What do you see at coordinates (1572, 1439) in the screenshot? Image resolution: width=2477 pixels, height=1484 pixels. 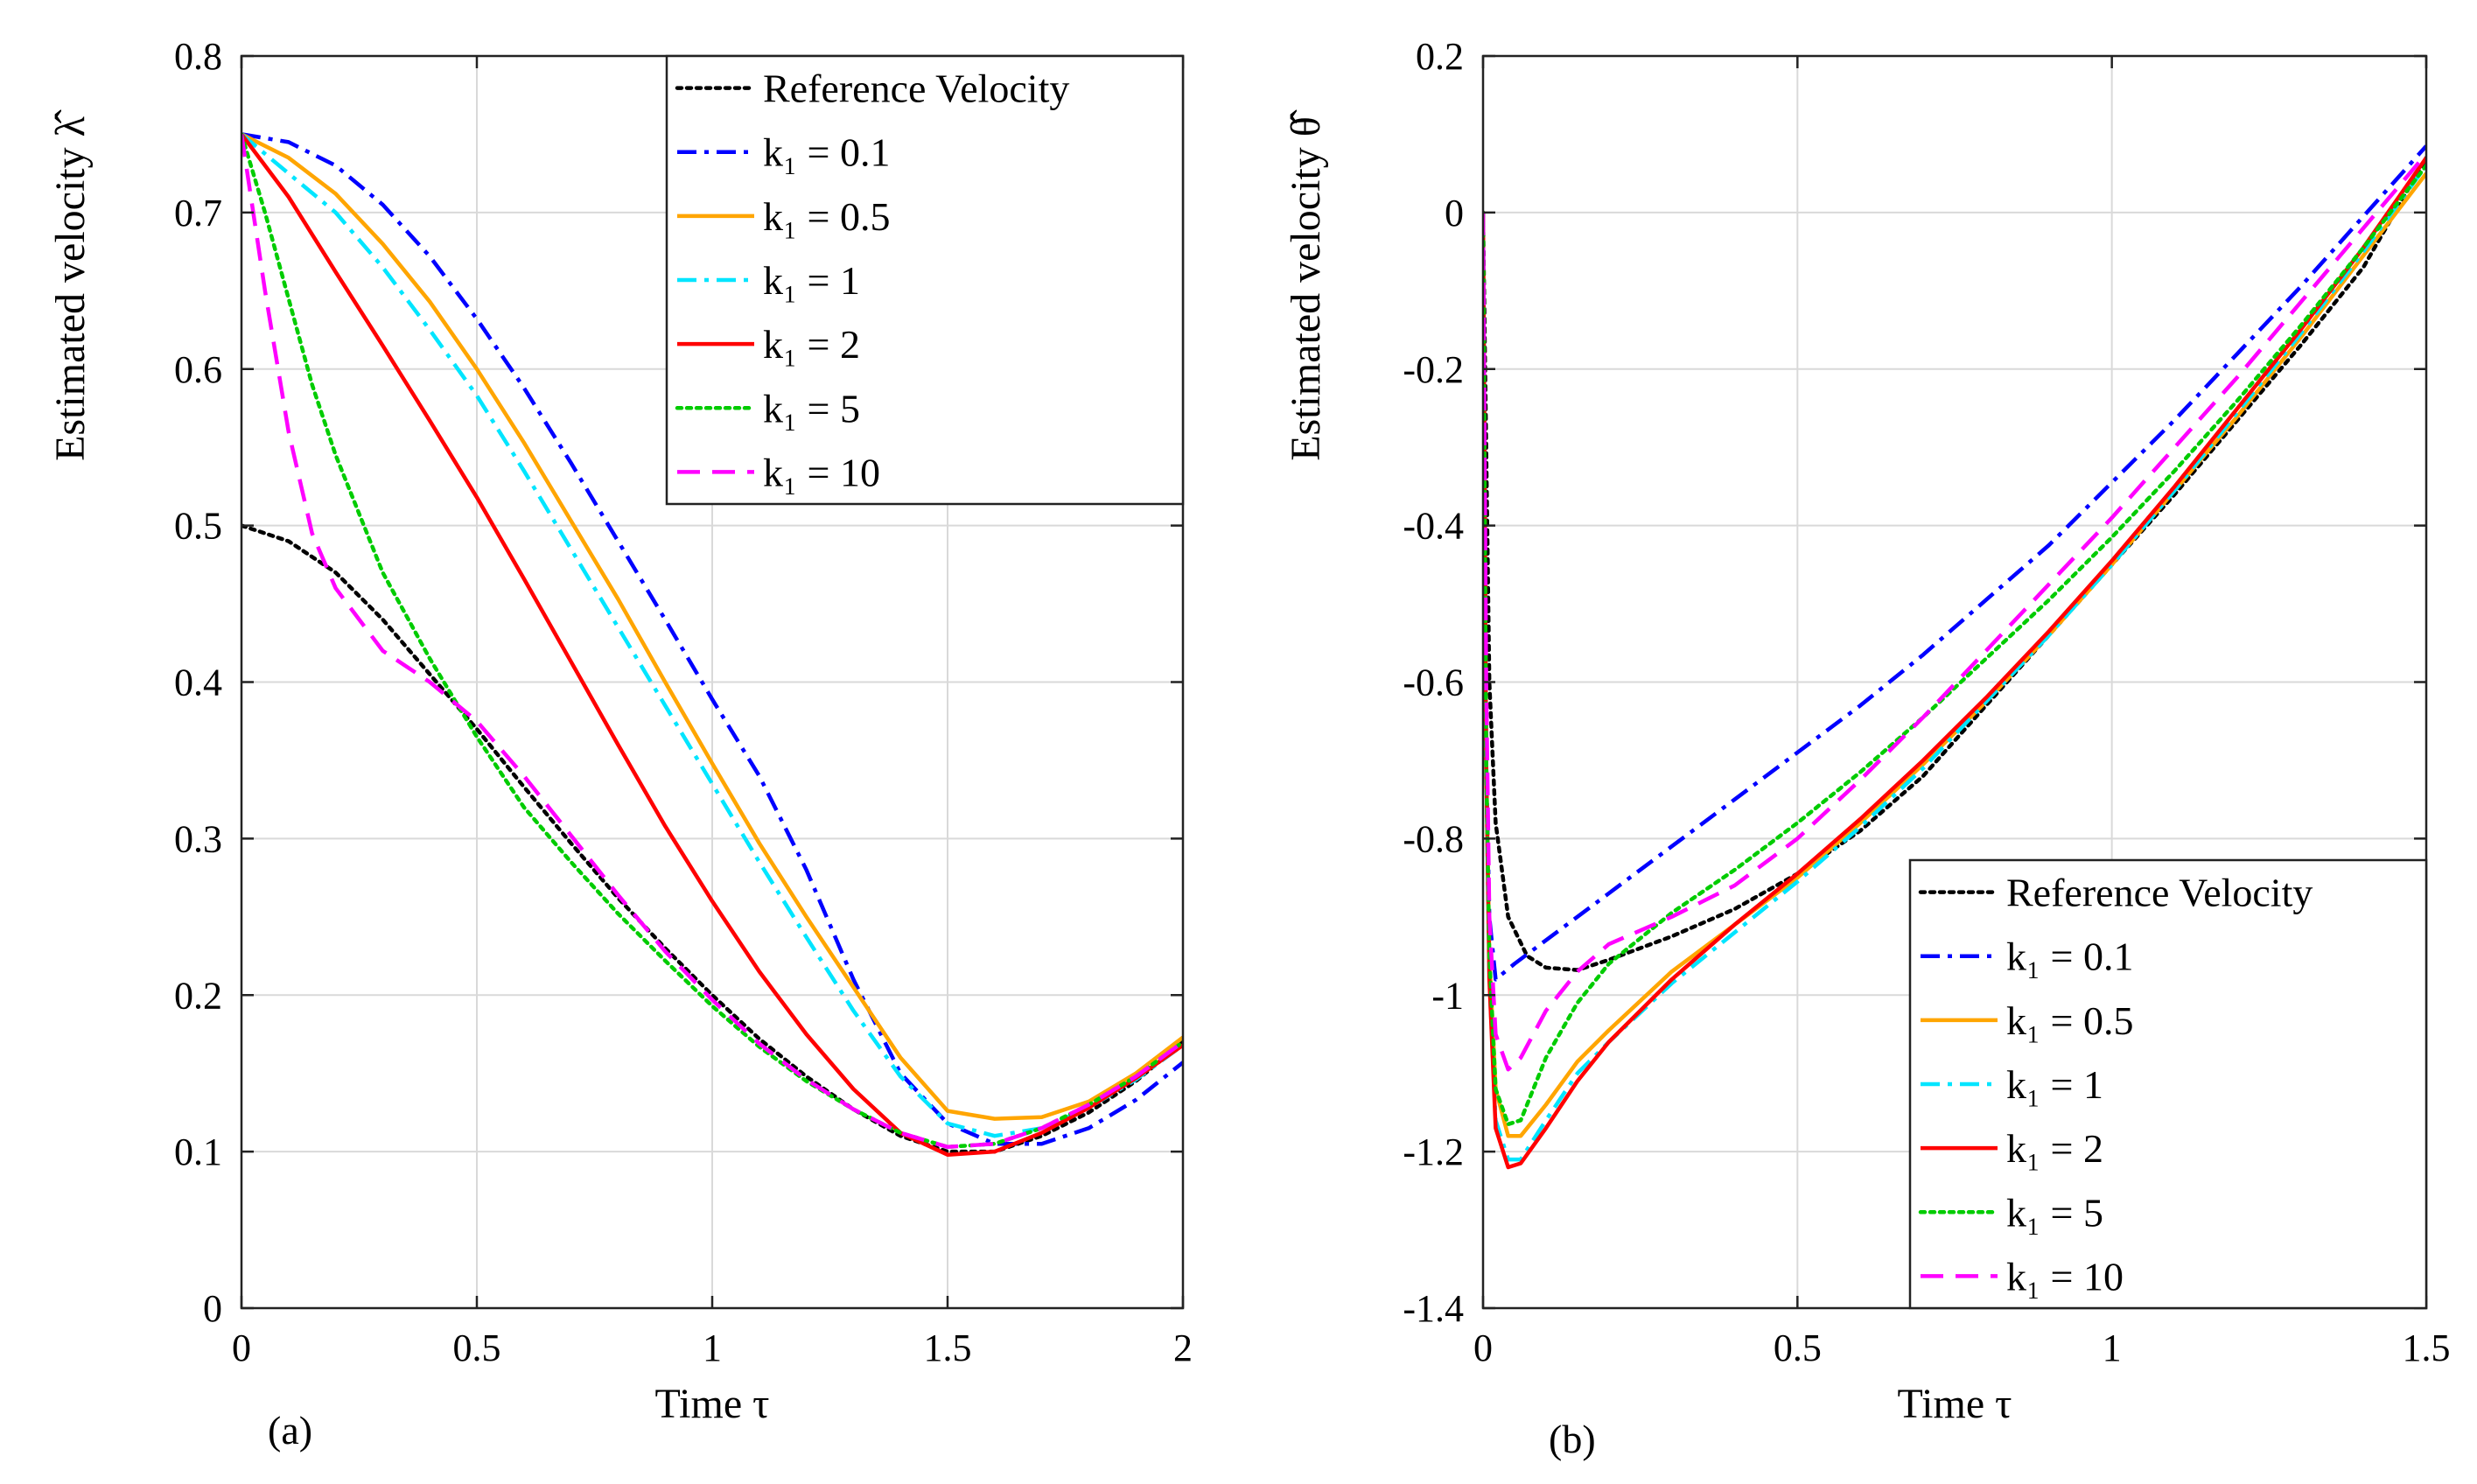 I see `panel-label: (b)` at bounding box center [1572, 1439].